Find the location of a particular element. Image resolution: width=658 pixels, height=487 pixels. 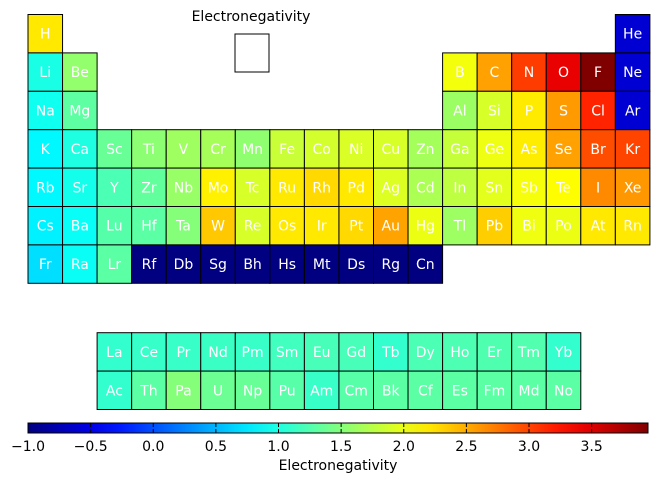

element-cell-am: Am is located at coordinates (321, 390).